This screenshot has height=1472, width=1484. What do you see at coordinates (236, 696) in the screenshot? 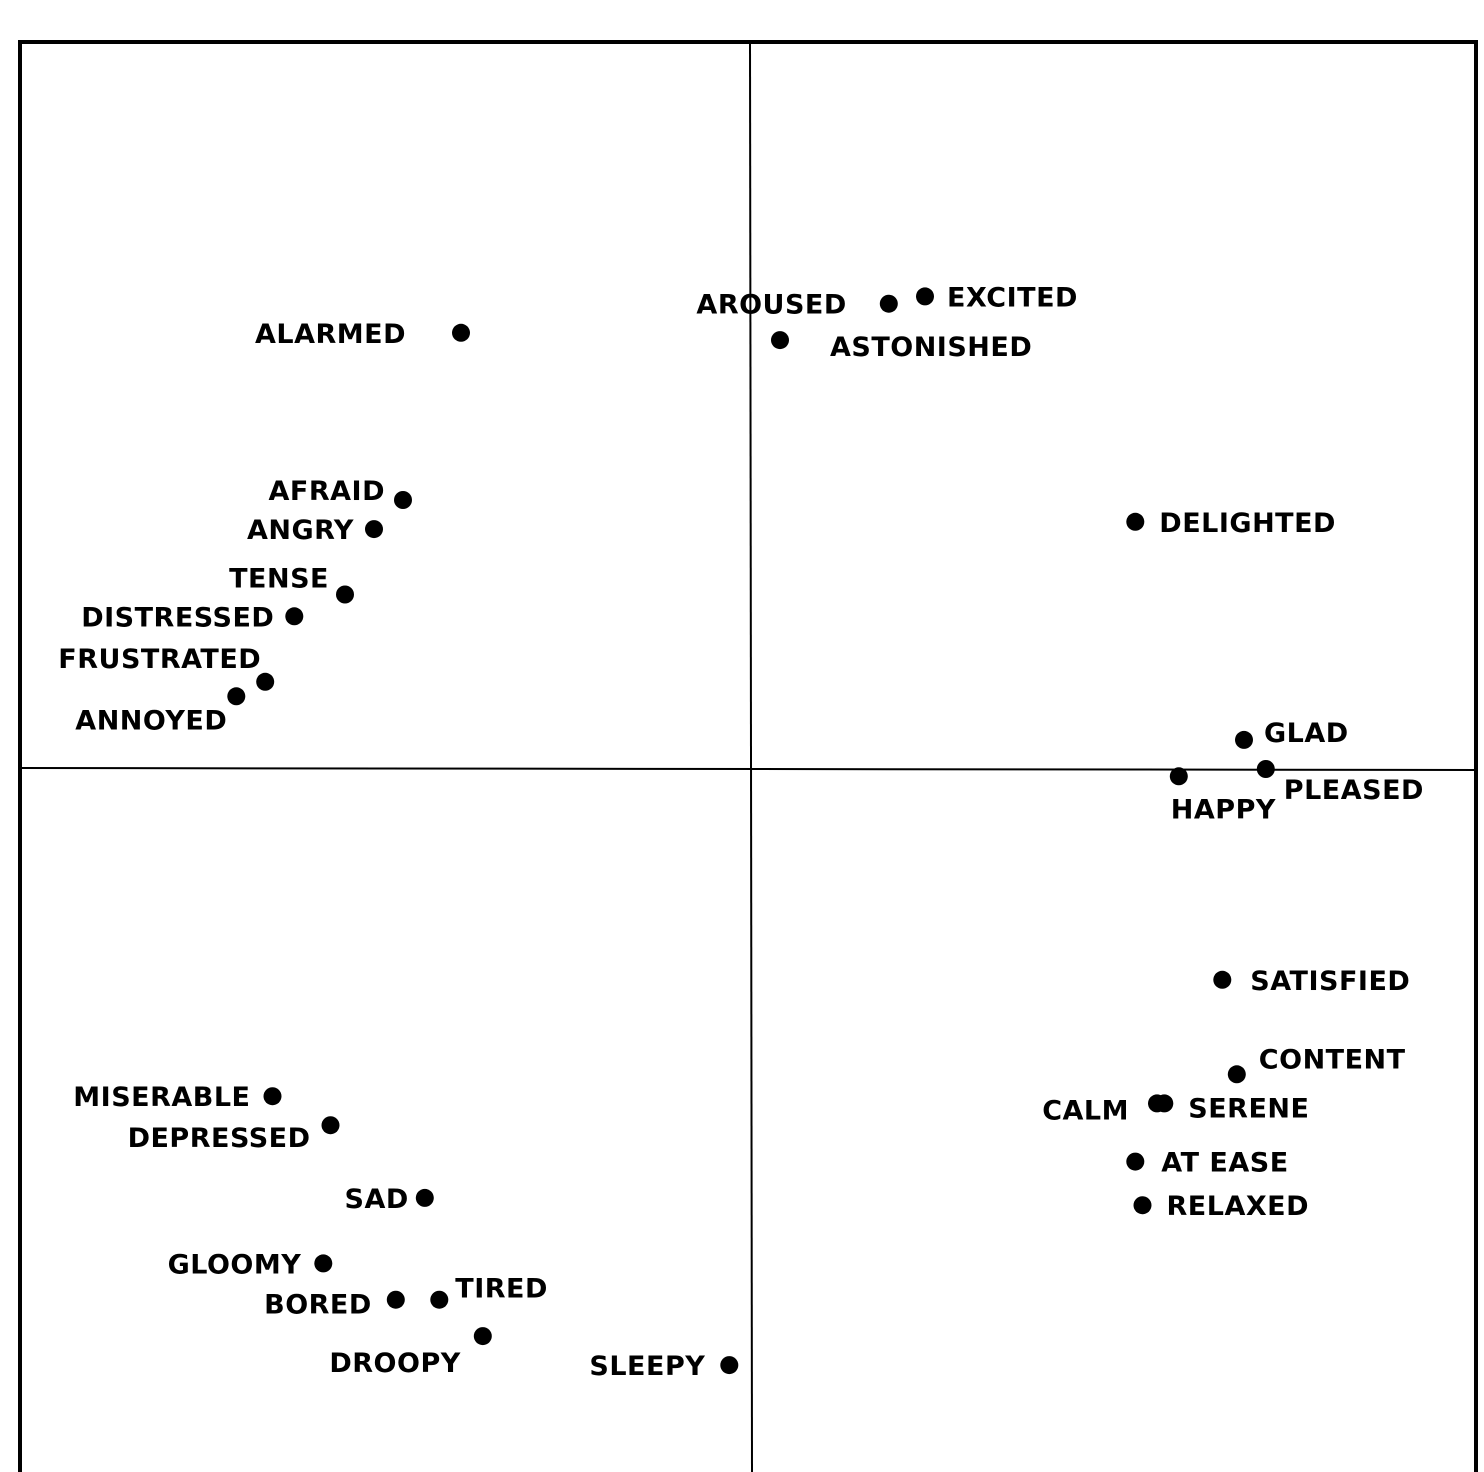
I see `point-annoyed` at bounding box center [236, 696].